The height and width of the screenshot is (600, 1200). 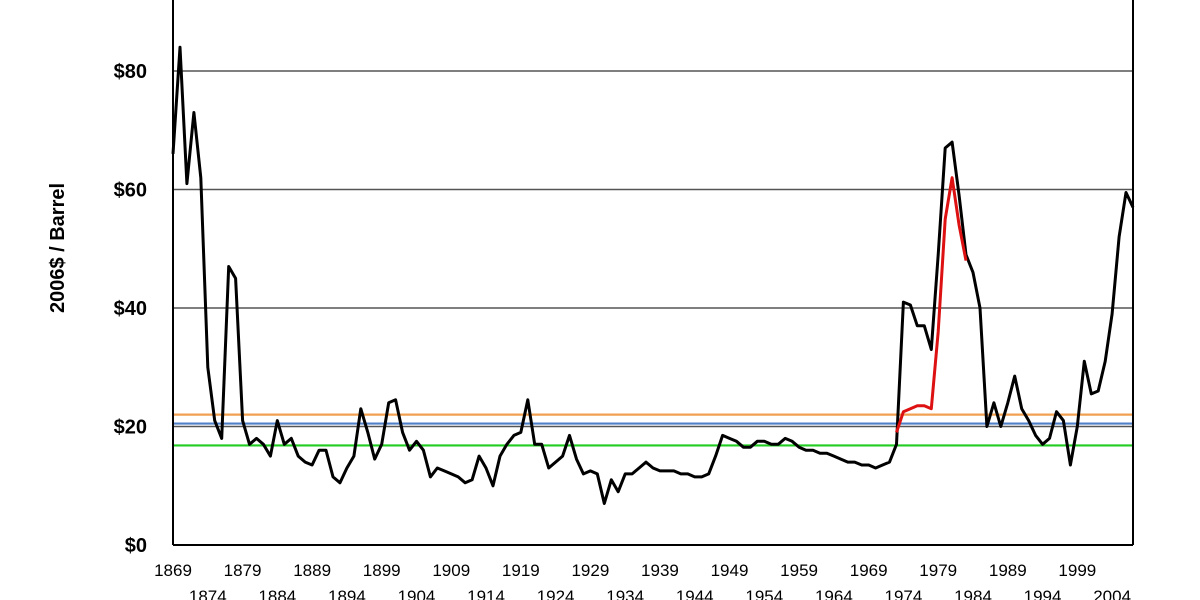 What do you see at coordinates (58, 248) in the screenshot?
I see `y-axis-label: 2006$ / Barrel` at bounding box center [58, 248].